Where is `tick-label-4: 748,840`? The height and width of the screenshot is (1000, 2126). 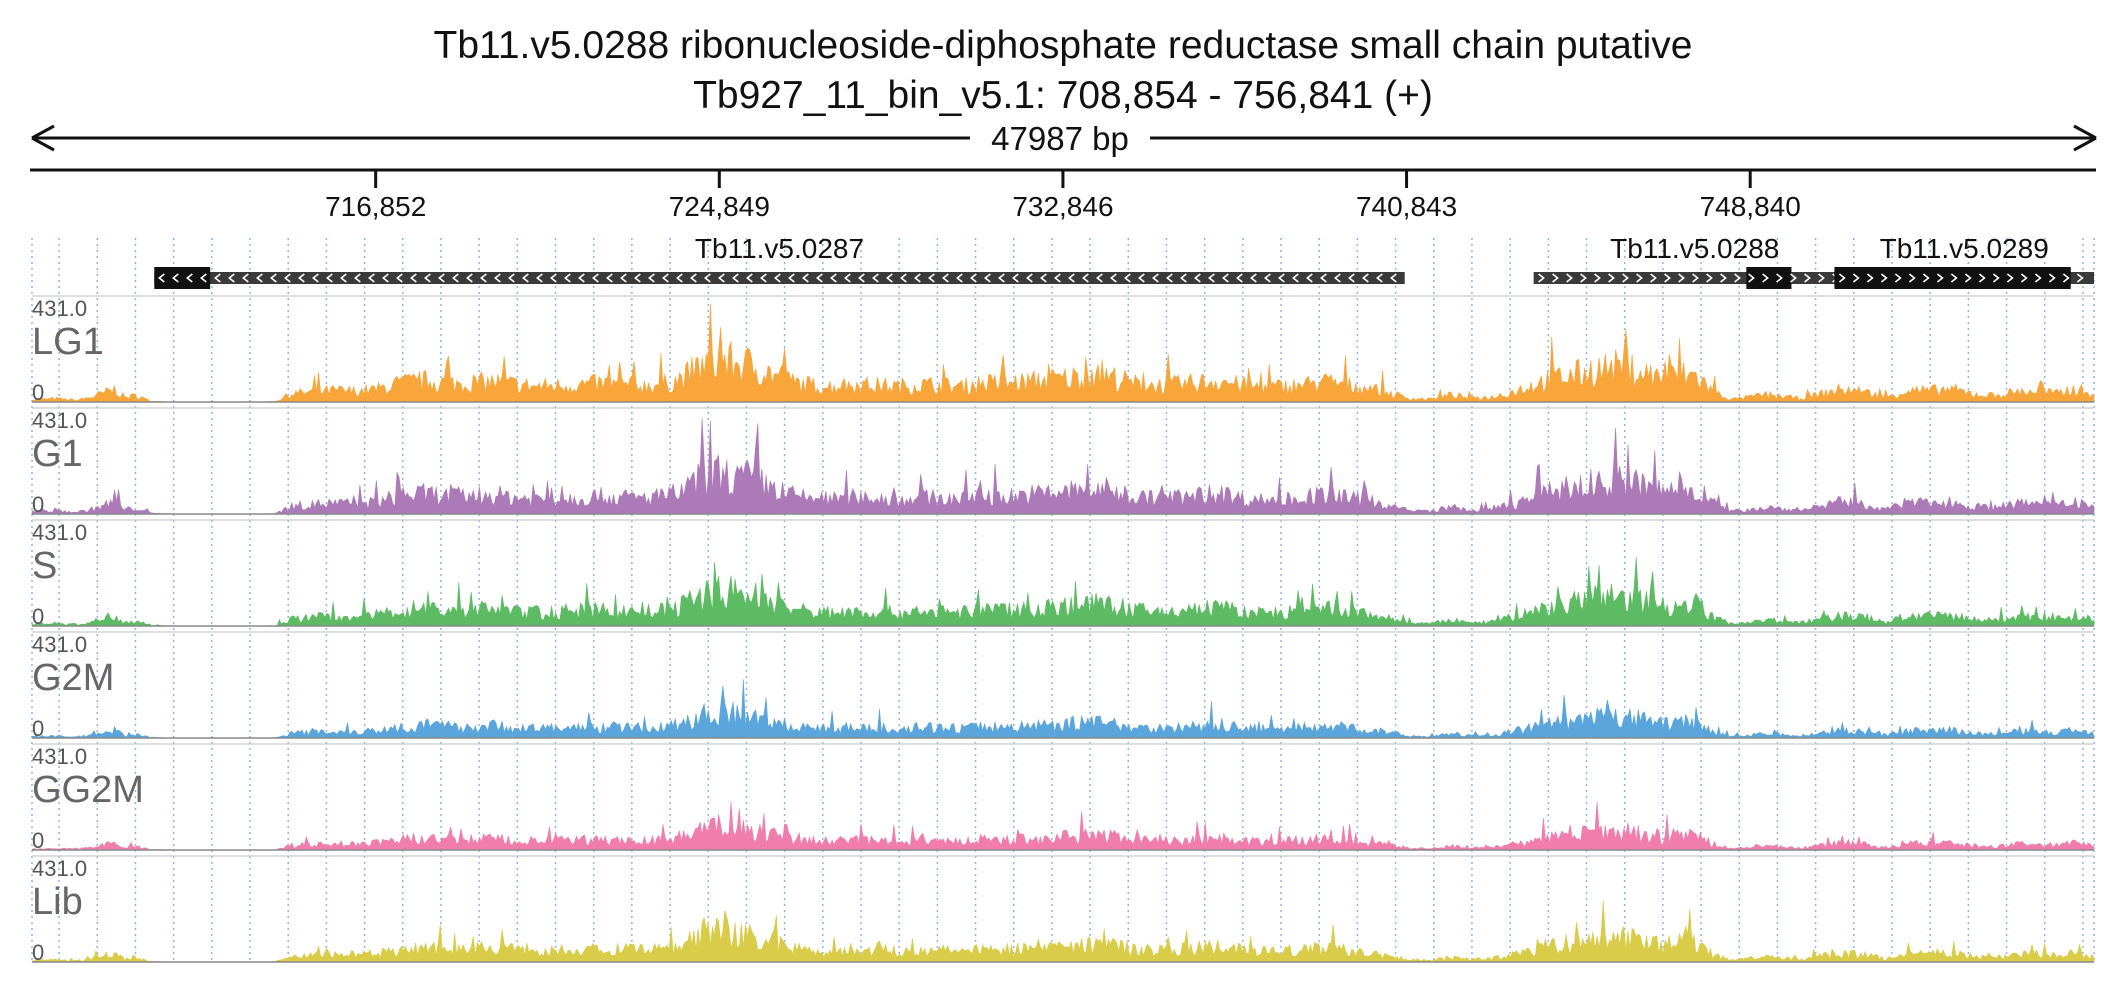 tick-label-4: 748,840 is located at coordinates (1750, 206).